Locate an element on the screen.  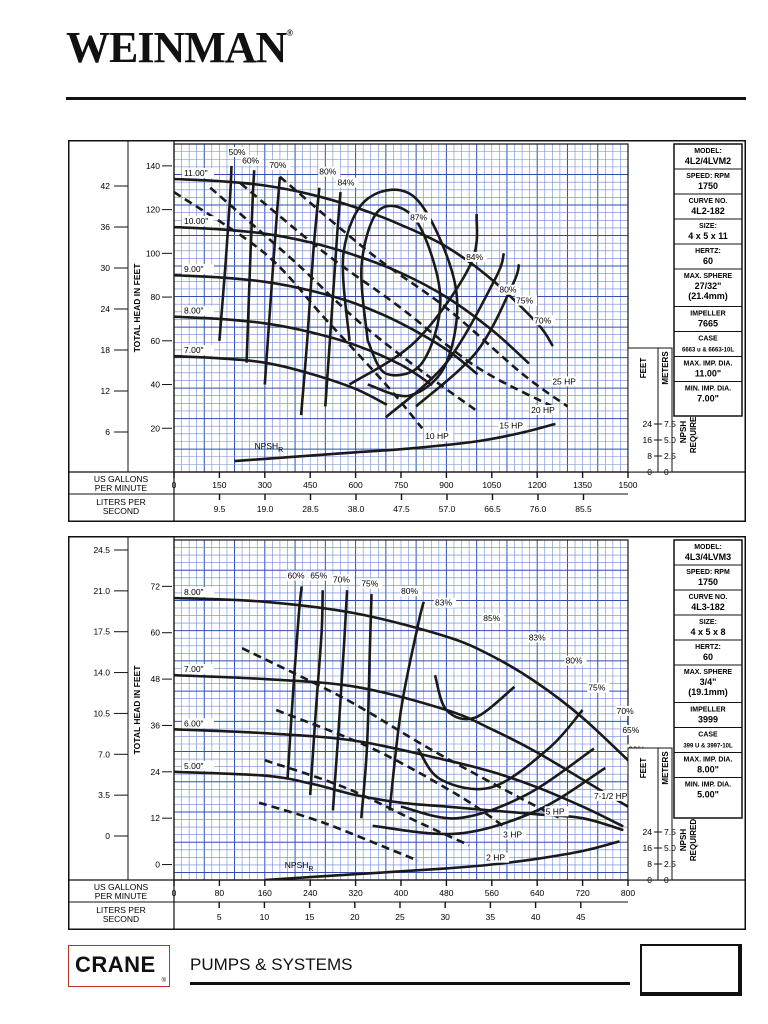
info-label: MODEL: is located at coordinates (708, 547).